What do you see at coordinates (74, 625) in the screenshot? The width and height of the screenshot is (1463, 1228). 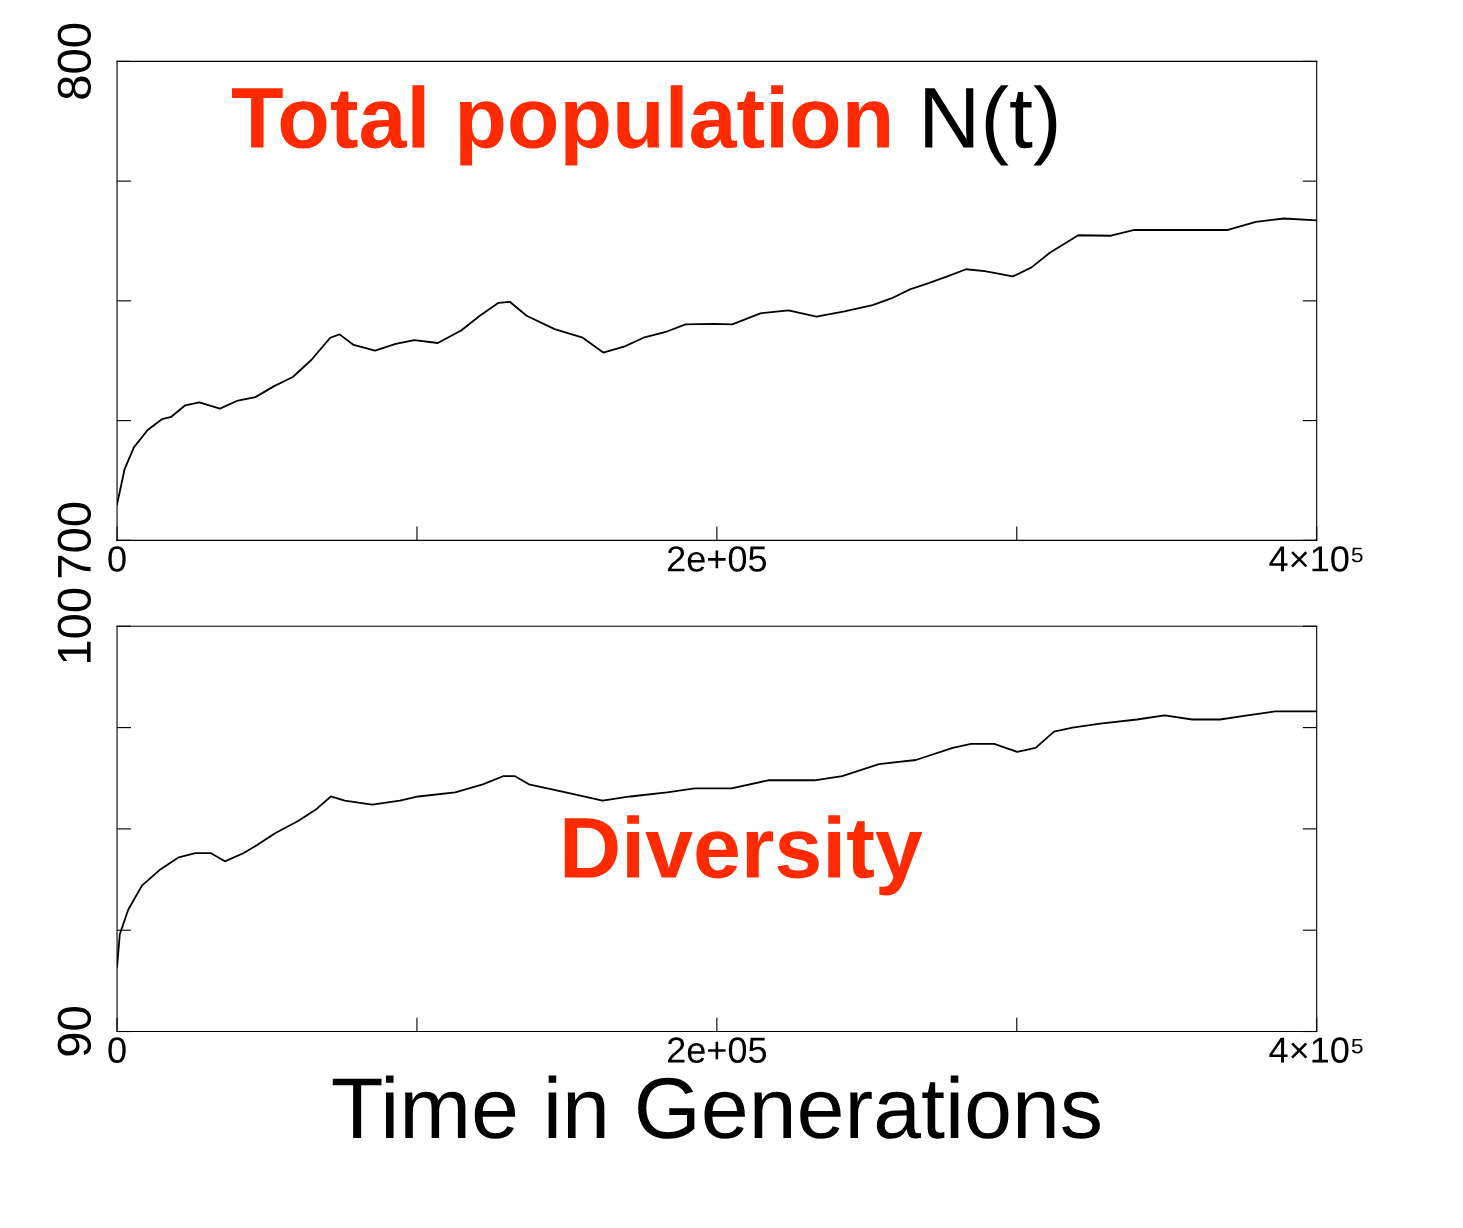 I see `y-tick-label: 100` at bounding box center [74, 625].